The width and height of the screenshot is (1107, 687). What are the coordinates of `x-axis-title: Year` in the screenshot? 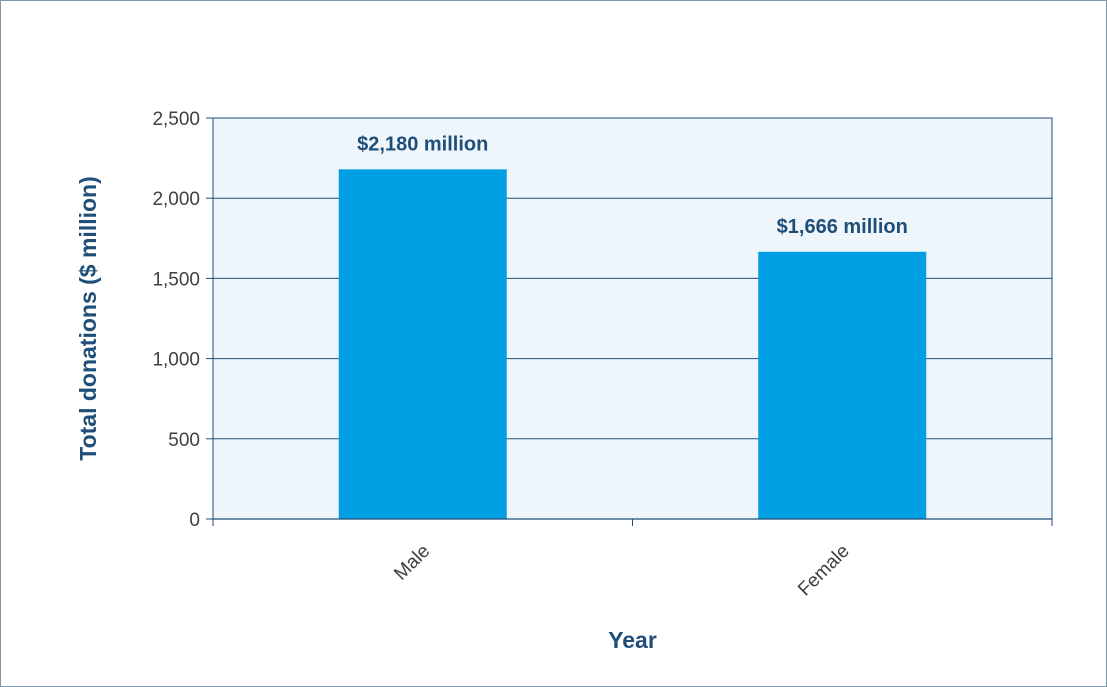 It's located at (632, 640).